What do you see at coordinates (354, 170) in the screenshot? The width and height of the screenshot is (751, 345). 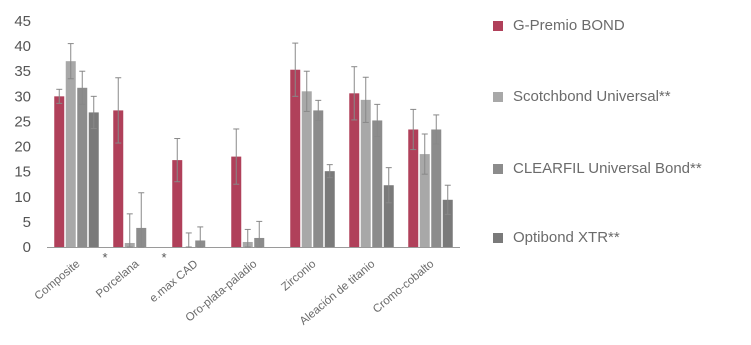 I see `bar-g-premio-bond-aleacion-de-titanio` at bounding box center [354, 170].